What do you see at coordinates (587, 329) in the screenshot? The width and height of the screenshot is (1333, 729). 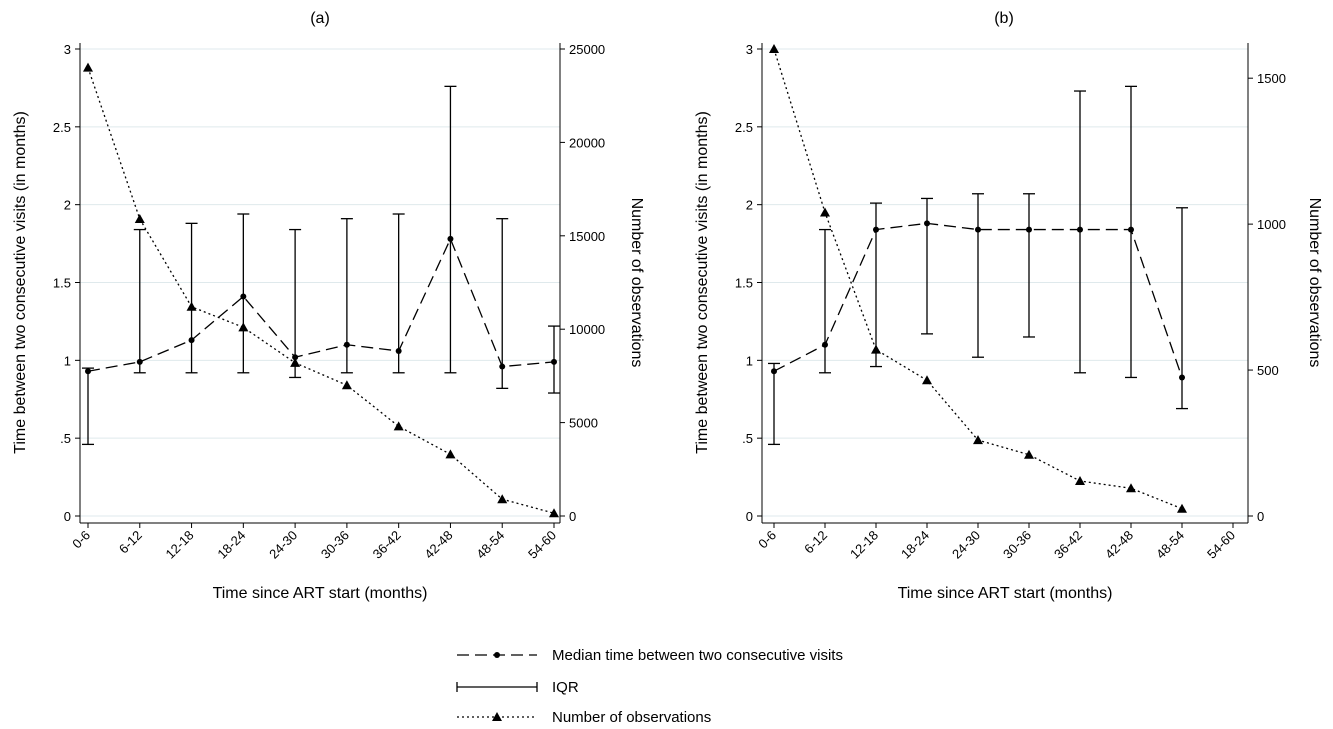 I see `y2-tick-label: 10000` at bounding box center [587, 329].